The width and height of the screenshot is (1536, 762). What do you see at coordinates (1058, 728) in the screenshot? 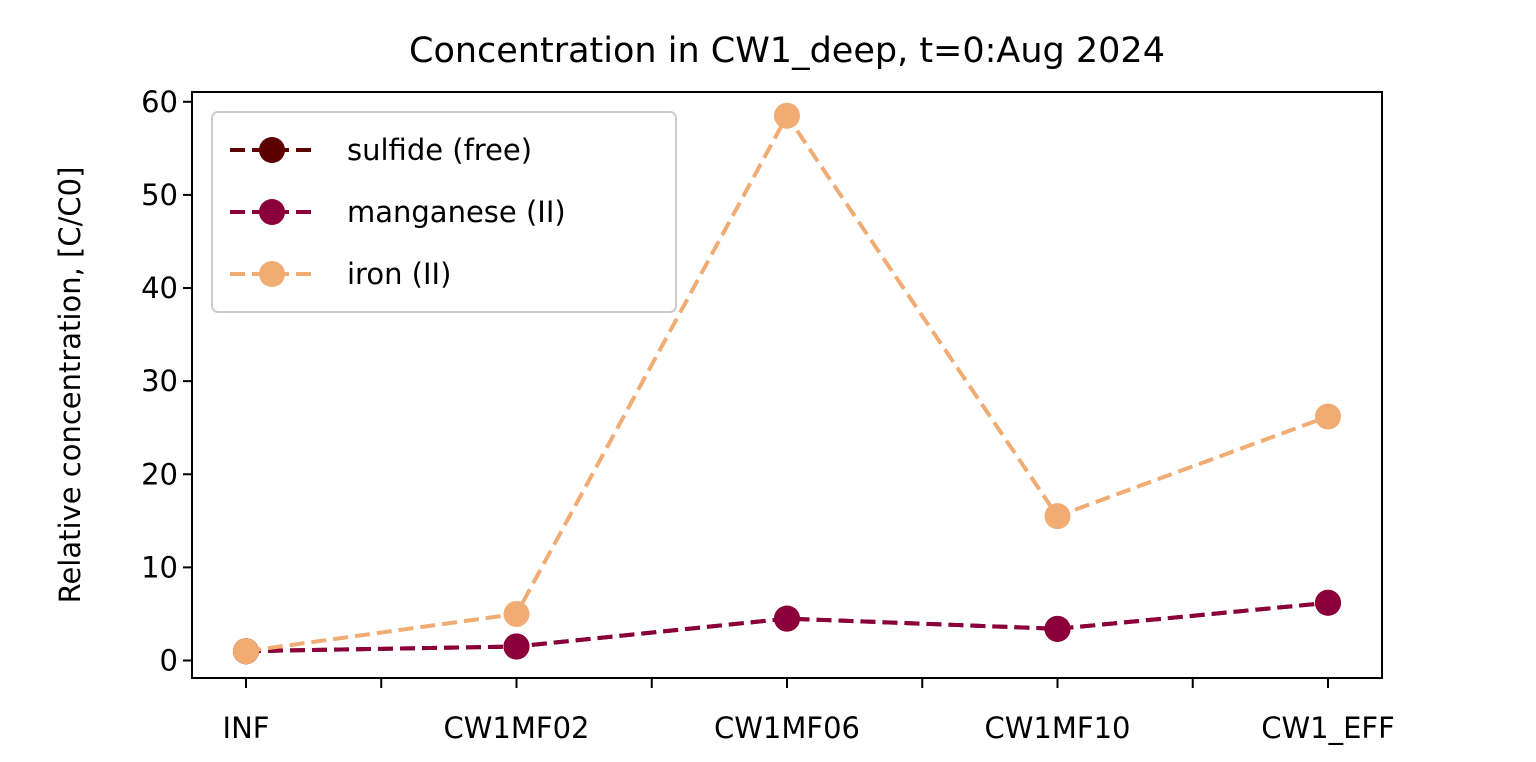
I see `x-tick-label: CW1MF10` at bounding box center [1058, 728].